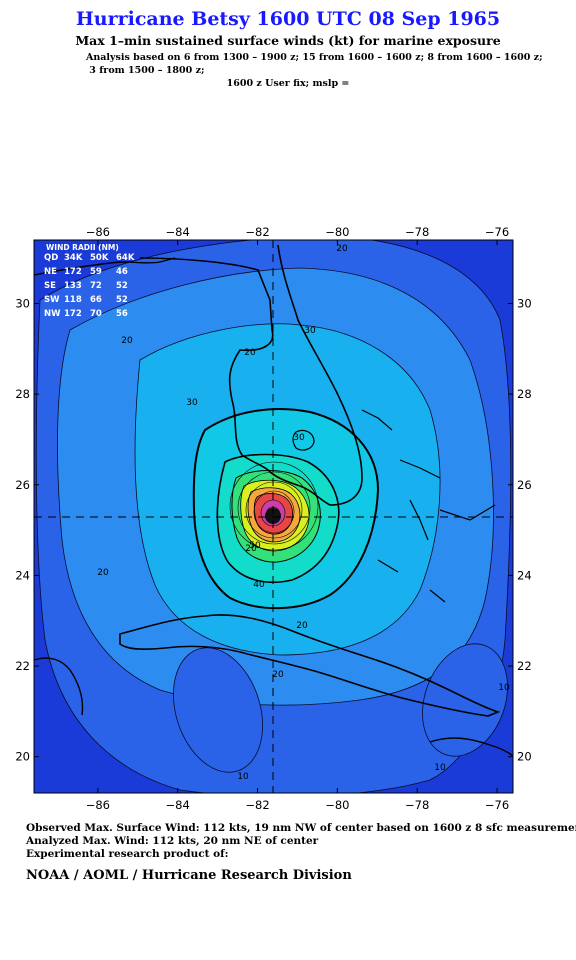 Image resolution: width=576 pixels, height=960 pixels. I want to click on wind-radii-cell: 133, so click(73, 286).